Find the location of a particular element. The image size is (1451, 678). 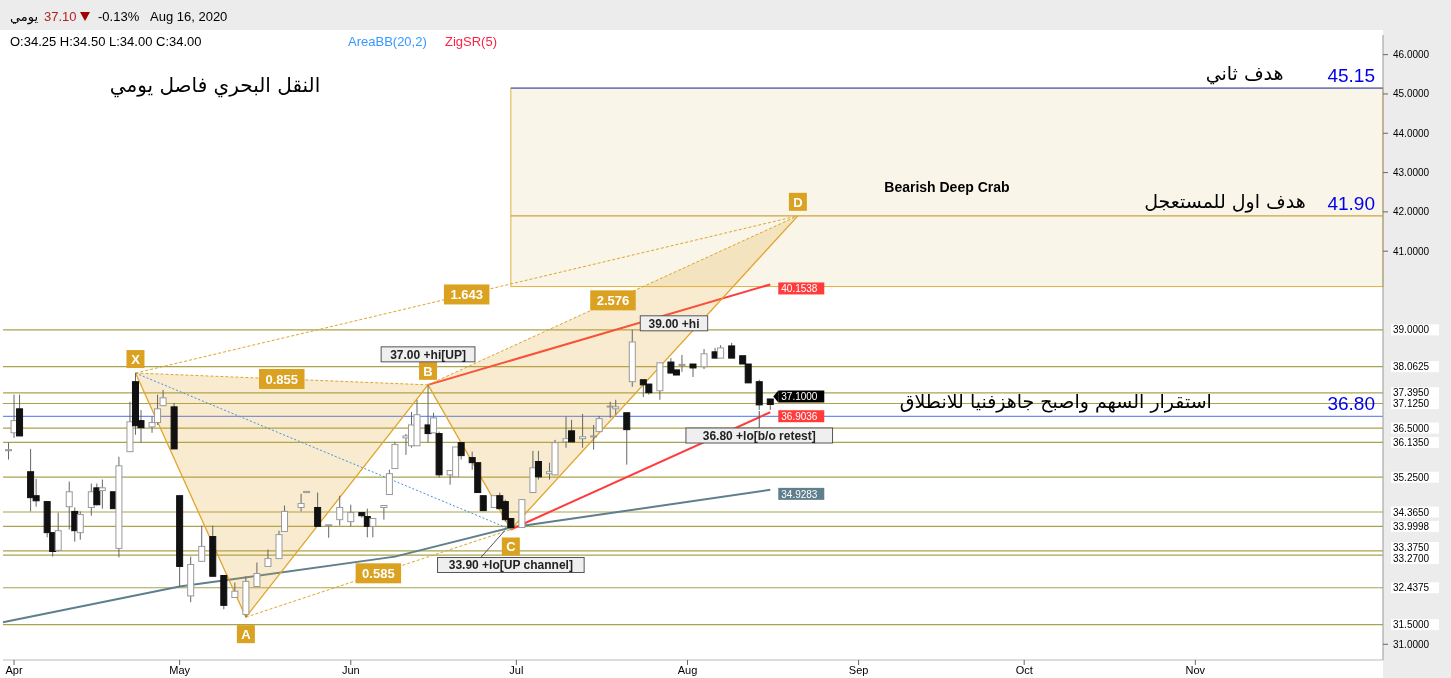

y-tick-label: 41.0000 is located at coordinates (1411, 251).